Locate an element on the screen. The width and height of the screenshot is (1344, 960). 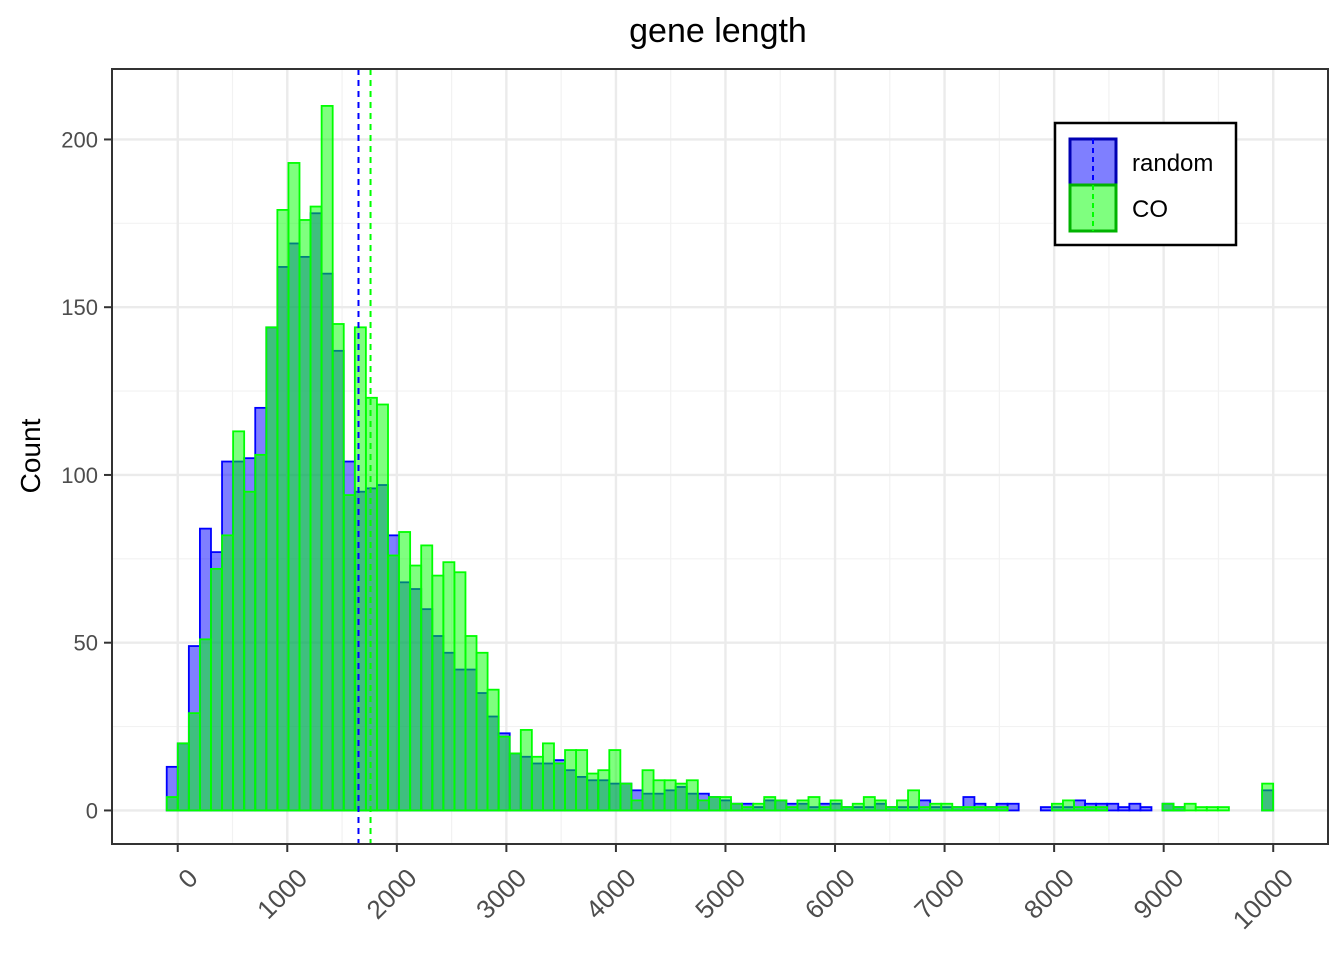
x-tick-label: 0 is located at coordinates (187, 878).